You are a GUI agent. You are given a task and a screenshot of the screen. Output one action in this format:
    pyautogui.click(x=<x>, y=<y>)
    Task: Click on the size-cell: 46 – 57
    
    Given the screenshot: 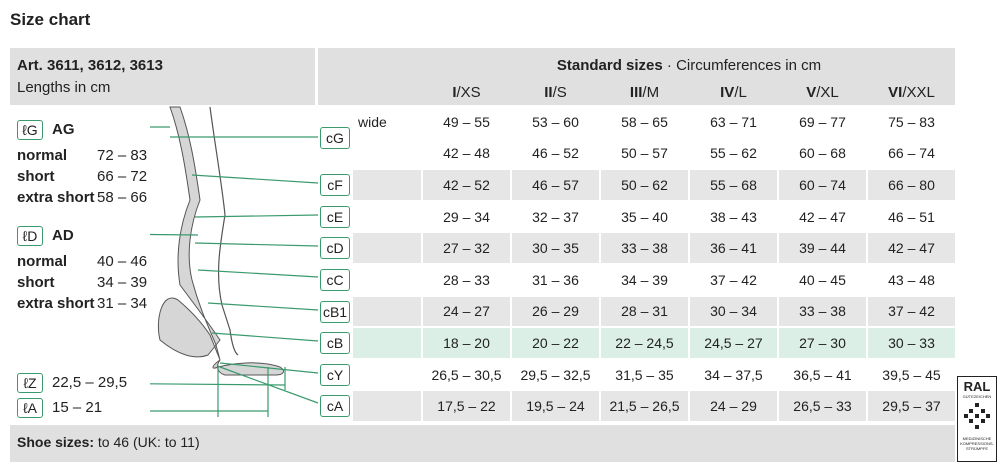 What is the action you would take?
    pyautogui.click(x=555, y=185)
    